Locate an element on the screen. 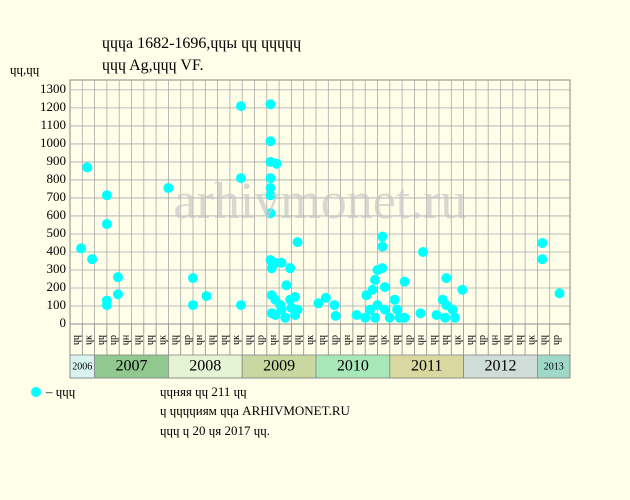  y-tick-label: 0 is located at coordinates (63, 322).